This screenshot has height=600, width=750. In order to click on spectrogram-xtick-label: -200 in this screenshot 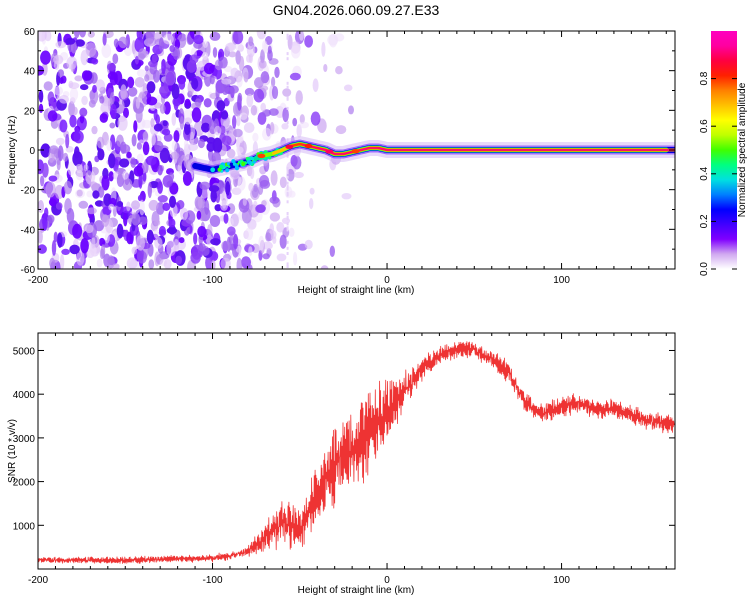, I will do `click(38, 280)`.